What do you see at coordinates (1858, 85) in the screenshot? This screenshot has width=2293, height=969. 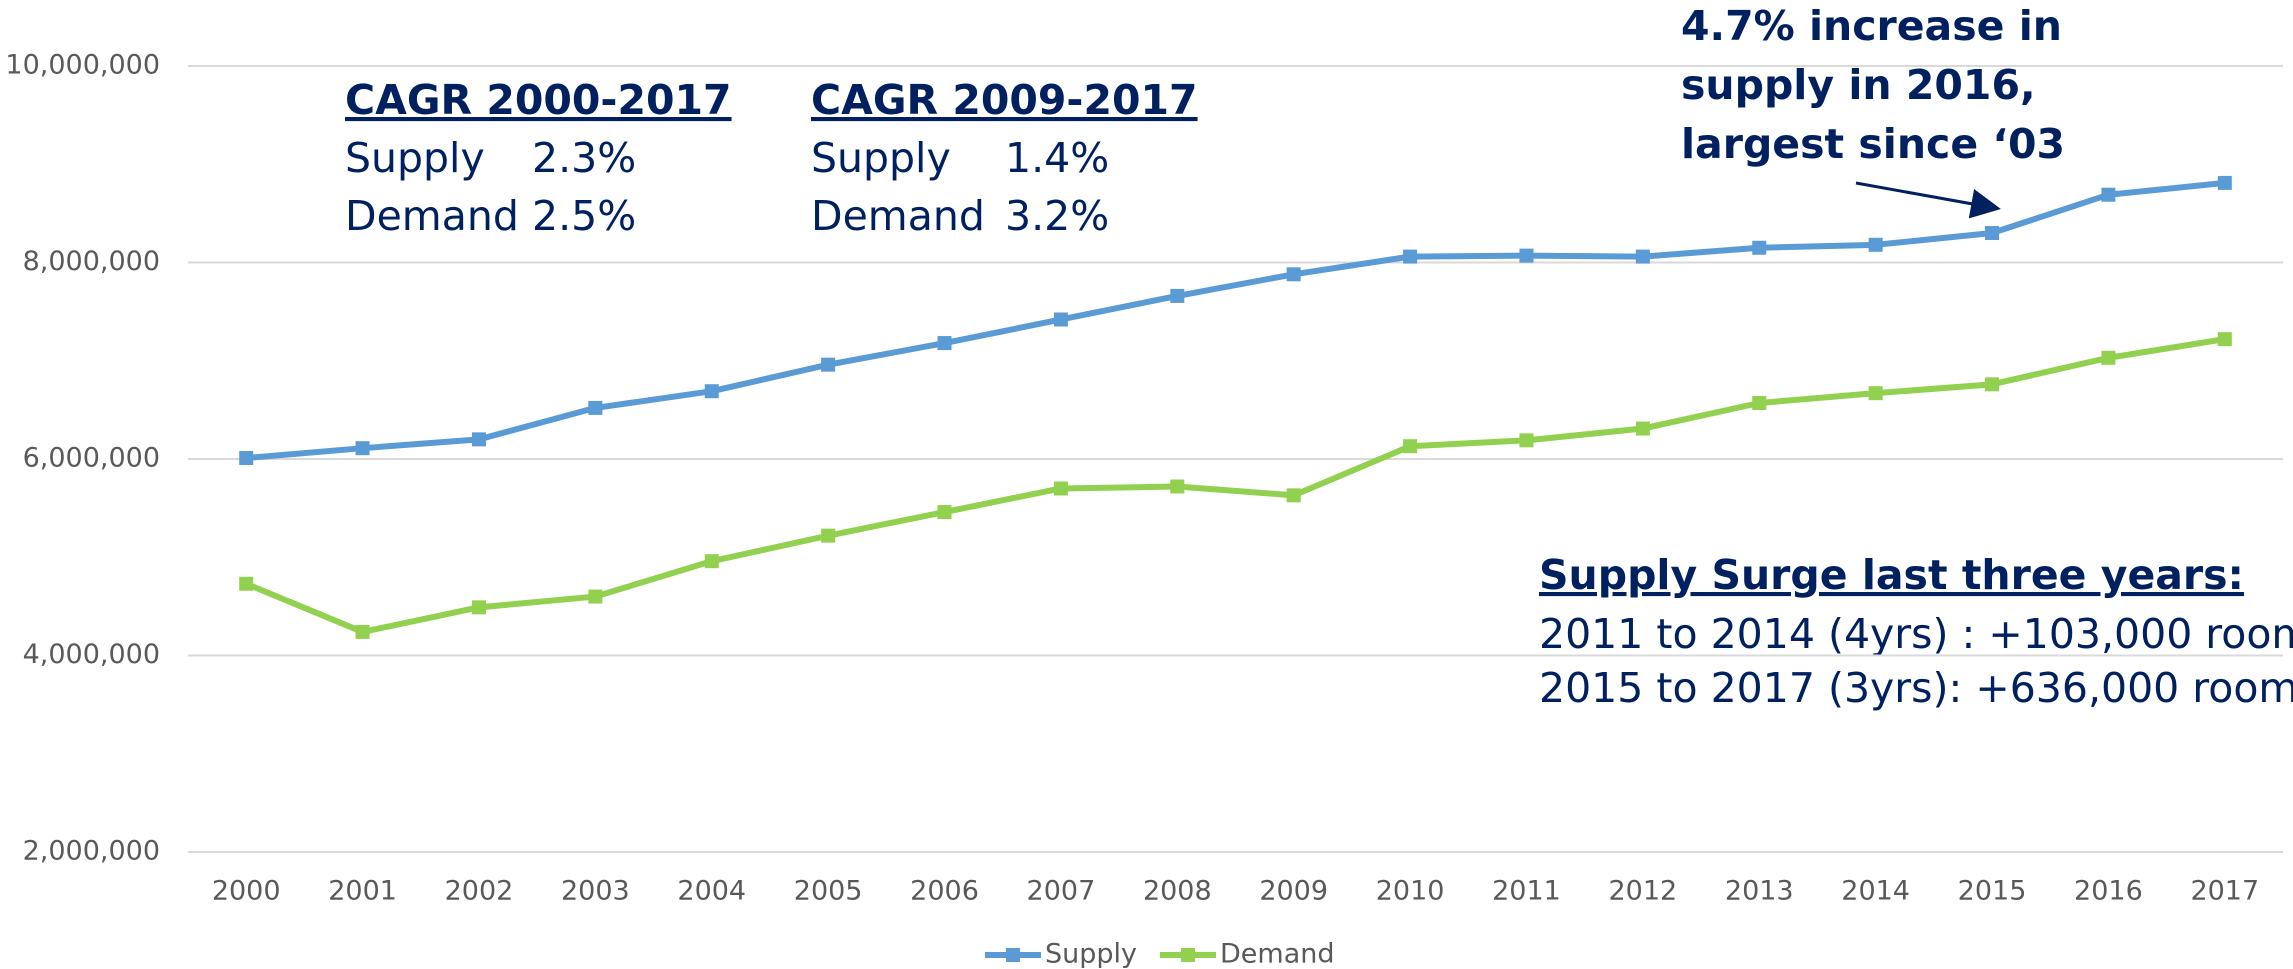 I see `annotation-text: supply in 2016,` at bounding box center [1858, 85].